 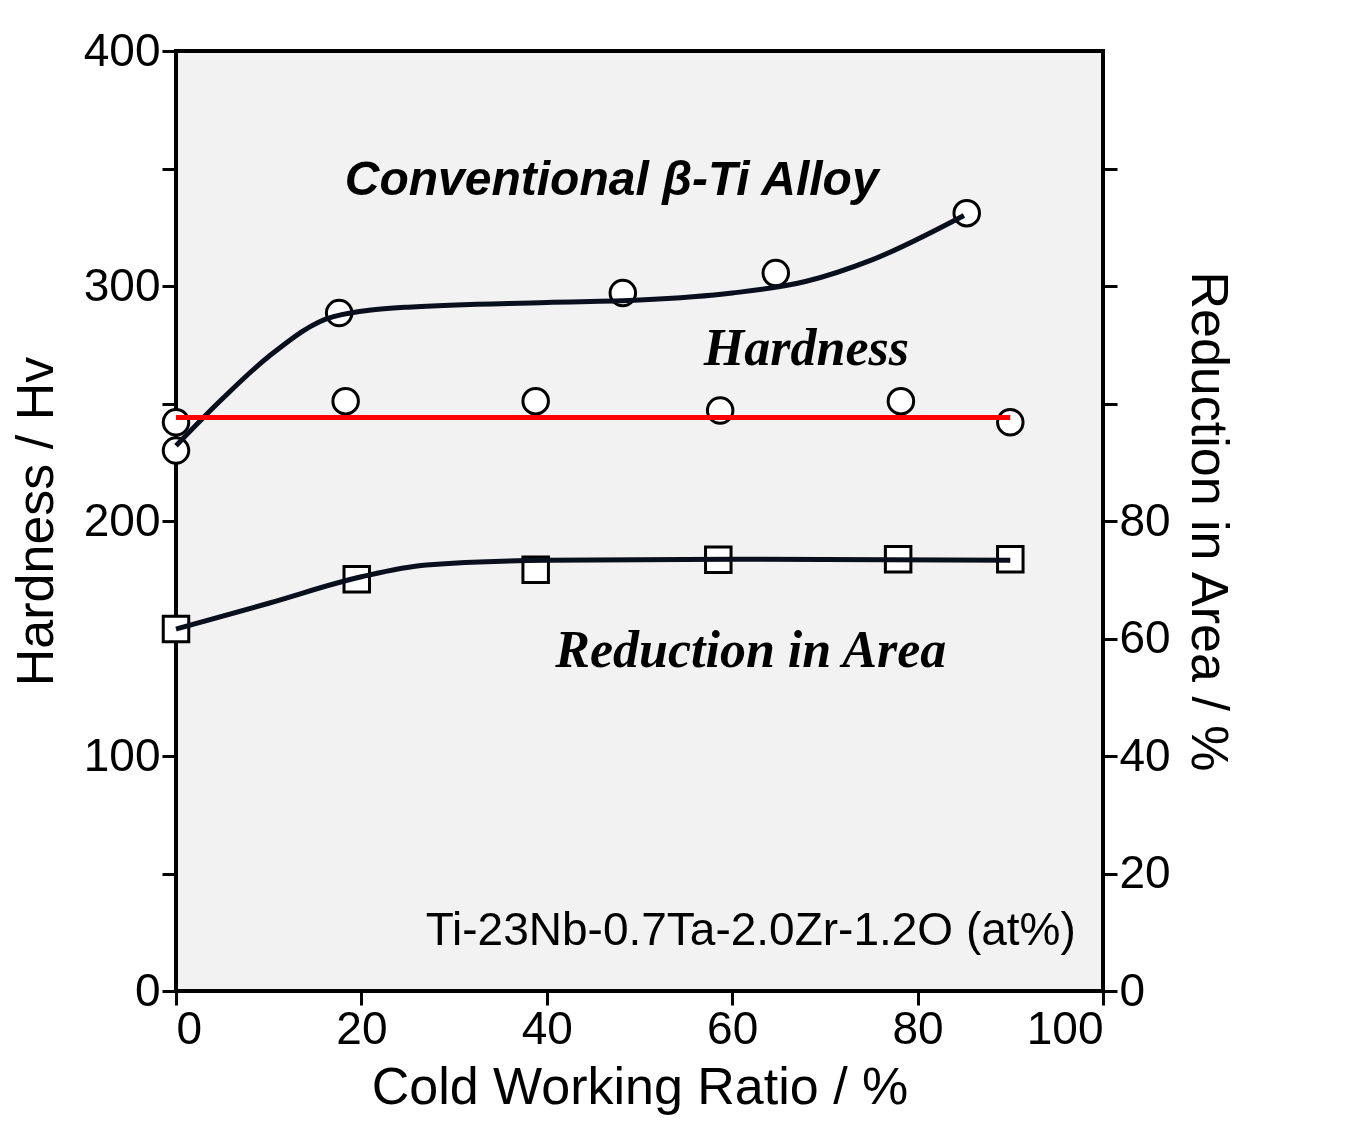 What do you see at coordinates (122, 519) in the screenshot?
I see `y-tick-label: 200` at bounding box center [122, 519].